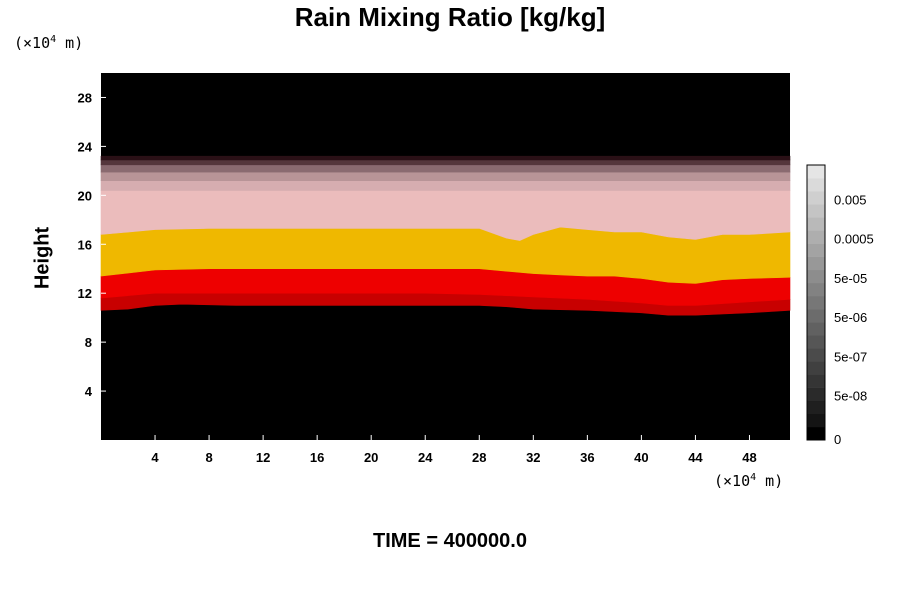 This screenshot has width=900, height=600. Describe the element at coordinates (850, 278) in the screenshot. I see `colorbar-label: 5e-05` at that location.